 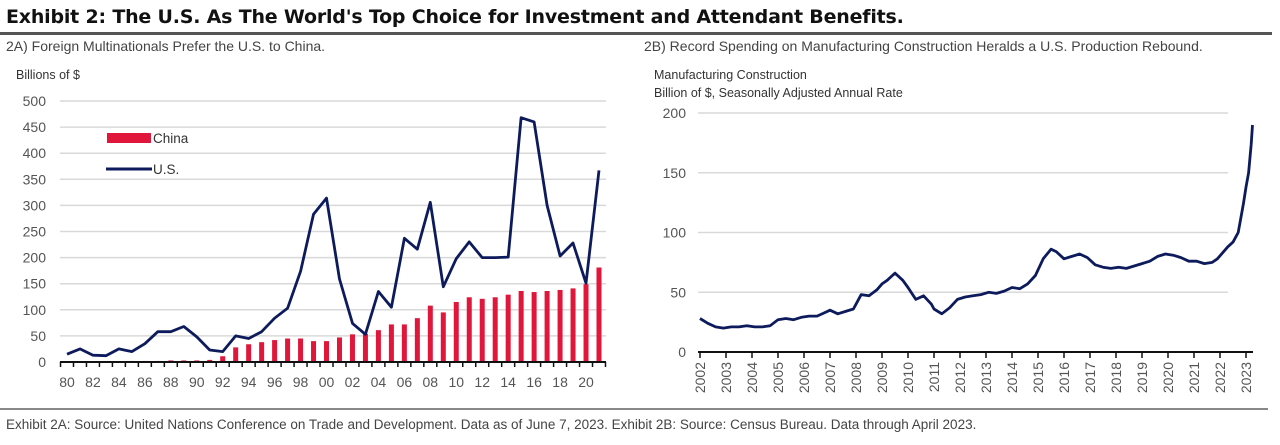 I want to click on legend-label-china: China, so click(x=171, y=138).